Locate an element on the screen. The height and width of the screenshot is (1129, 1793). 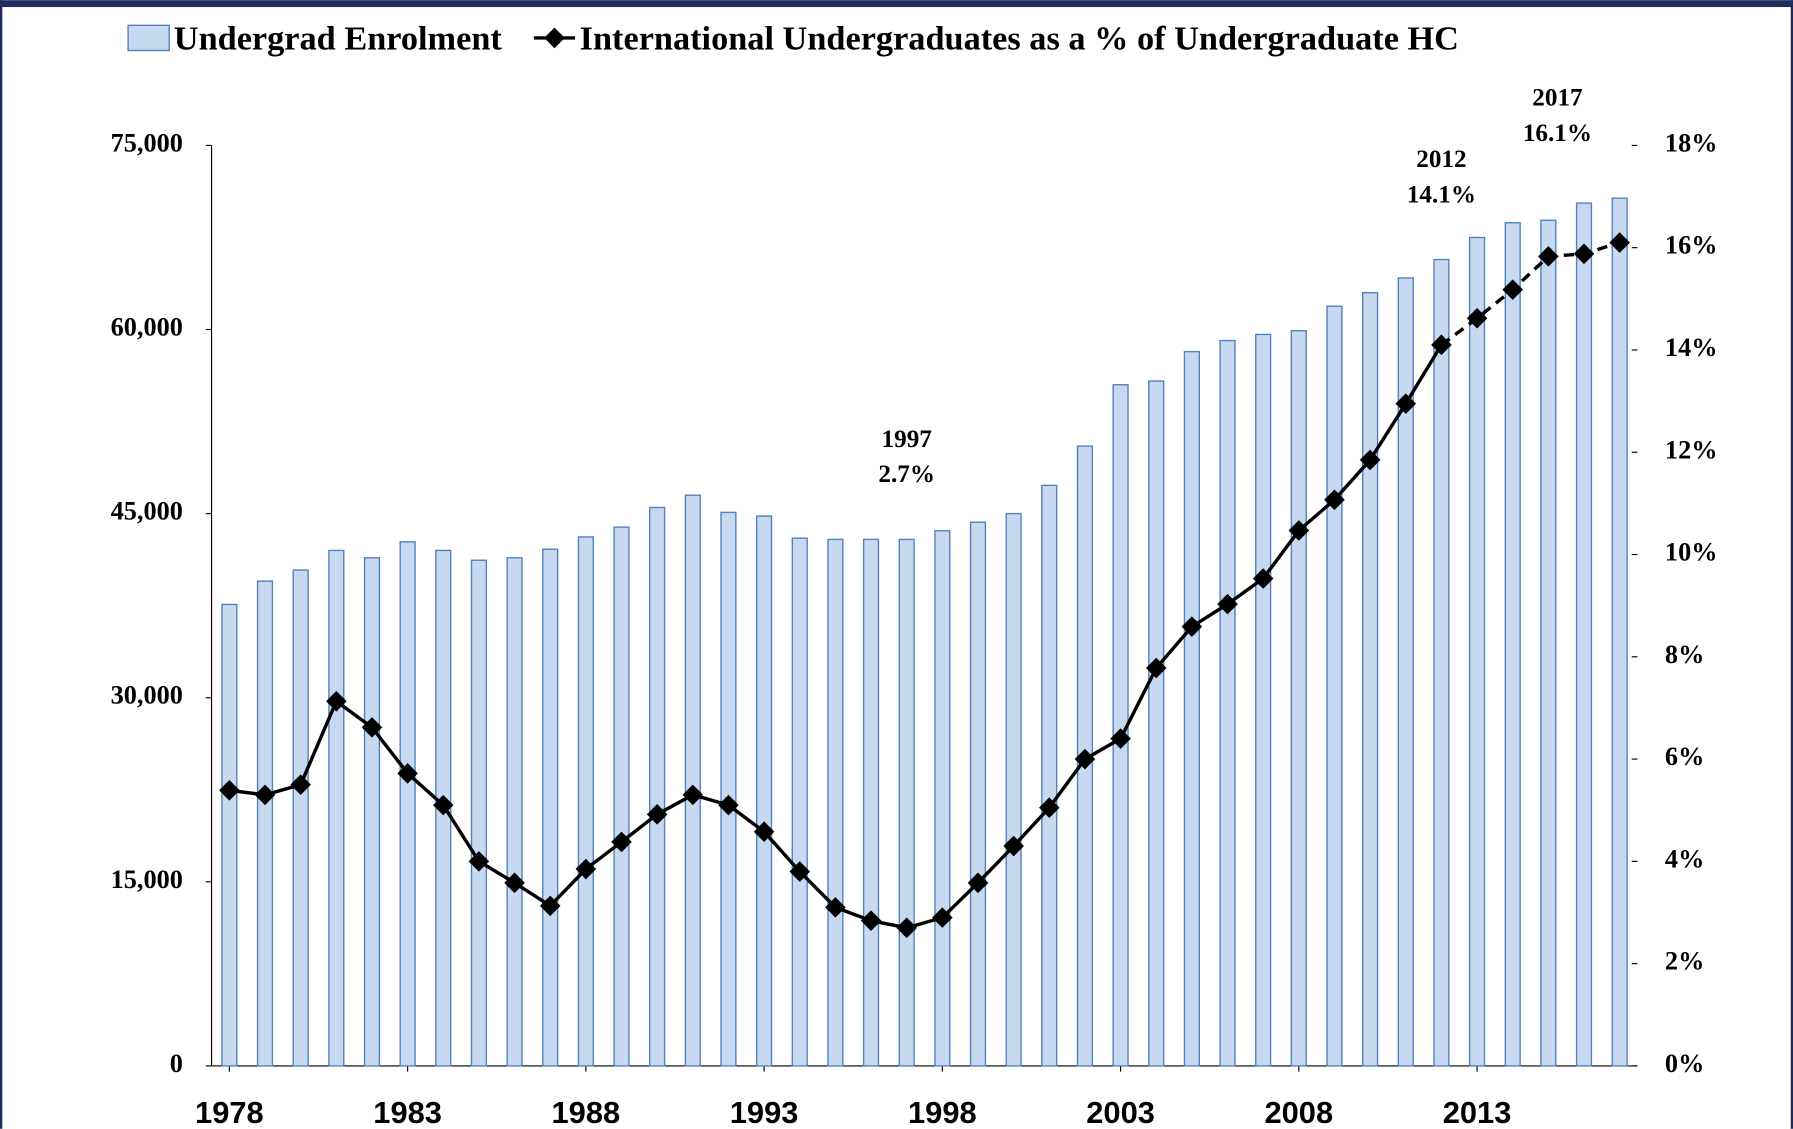
y2-tick-label: 2% is located at coordinates (1684, 961).